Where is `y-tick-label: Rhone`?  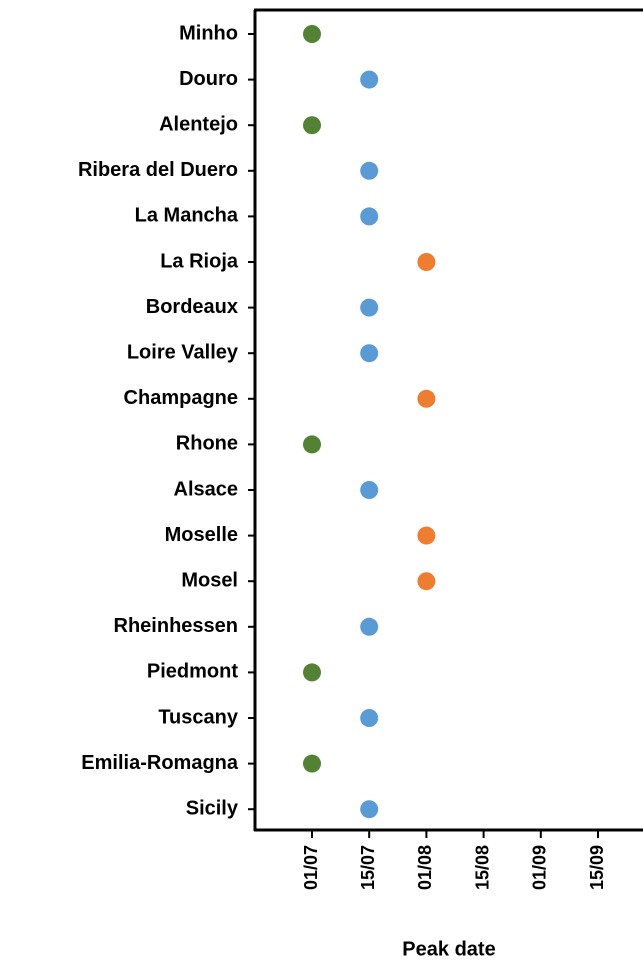
y-tick-label: Rhone is located at coordinates (207, 444).